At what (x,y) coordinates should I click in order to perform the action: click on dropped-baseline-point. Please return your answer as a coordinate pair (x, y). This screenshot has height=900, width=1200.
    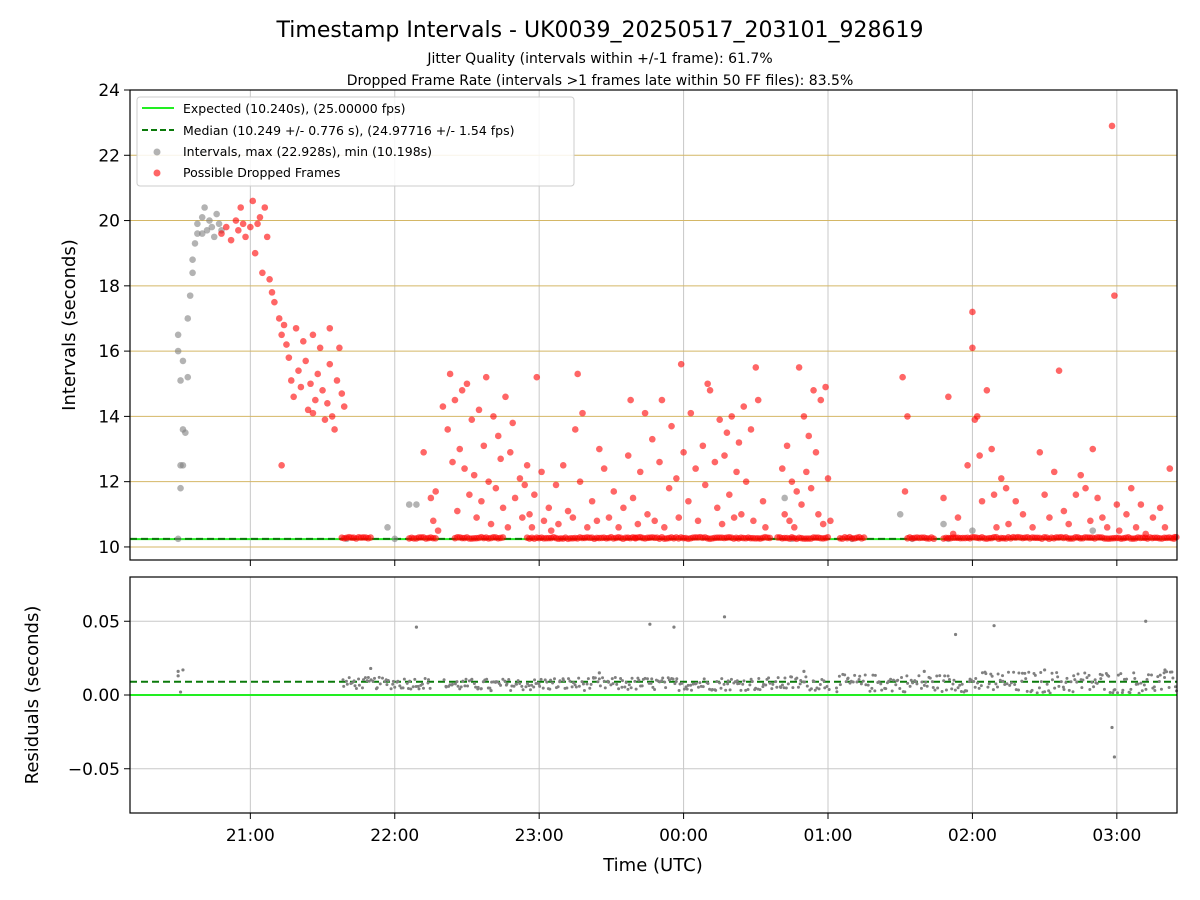
    Looking at the image, I should click on (828, 537).